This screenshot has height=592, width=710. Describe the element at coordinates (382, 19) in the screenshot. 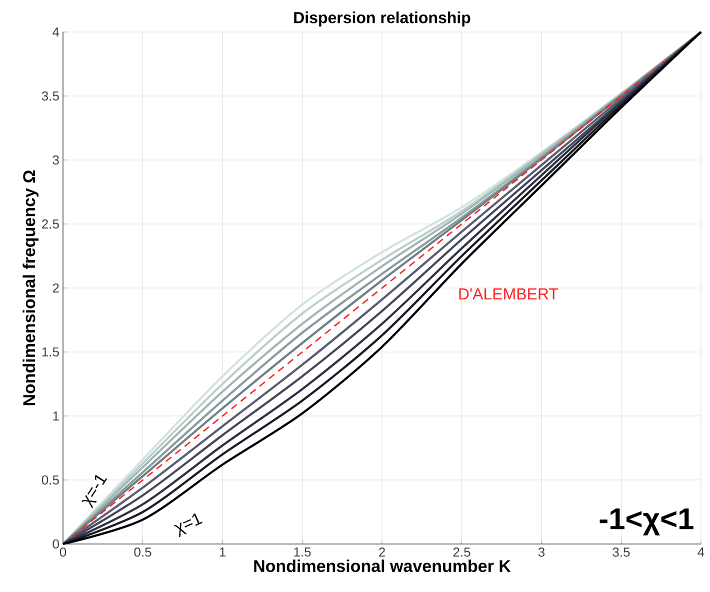

I see `chart-title: Dispersion relationship` at that location.